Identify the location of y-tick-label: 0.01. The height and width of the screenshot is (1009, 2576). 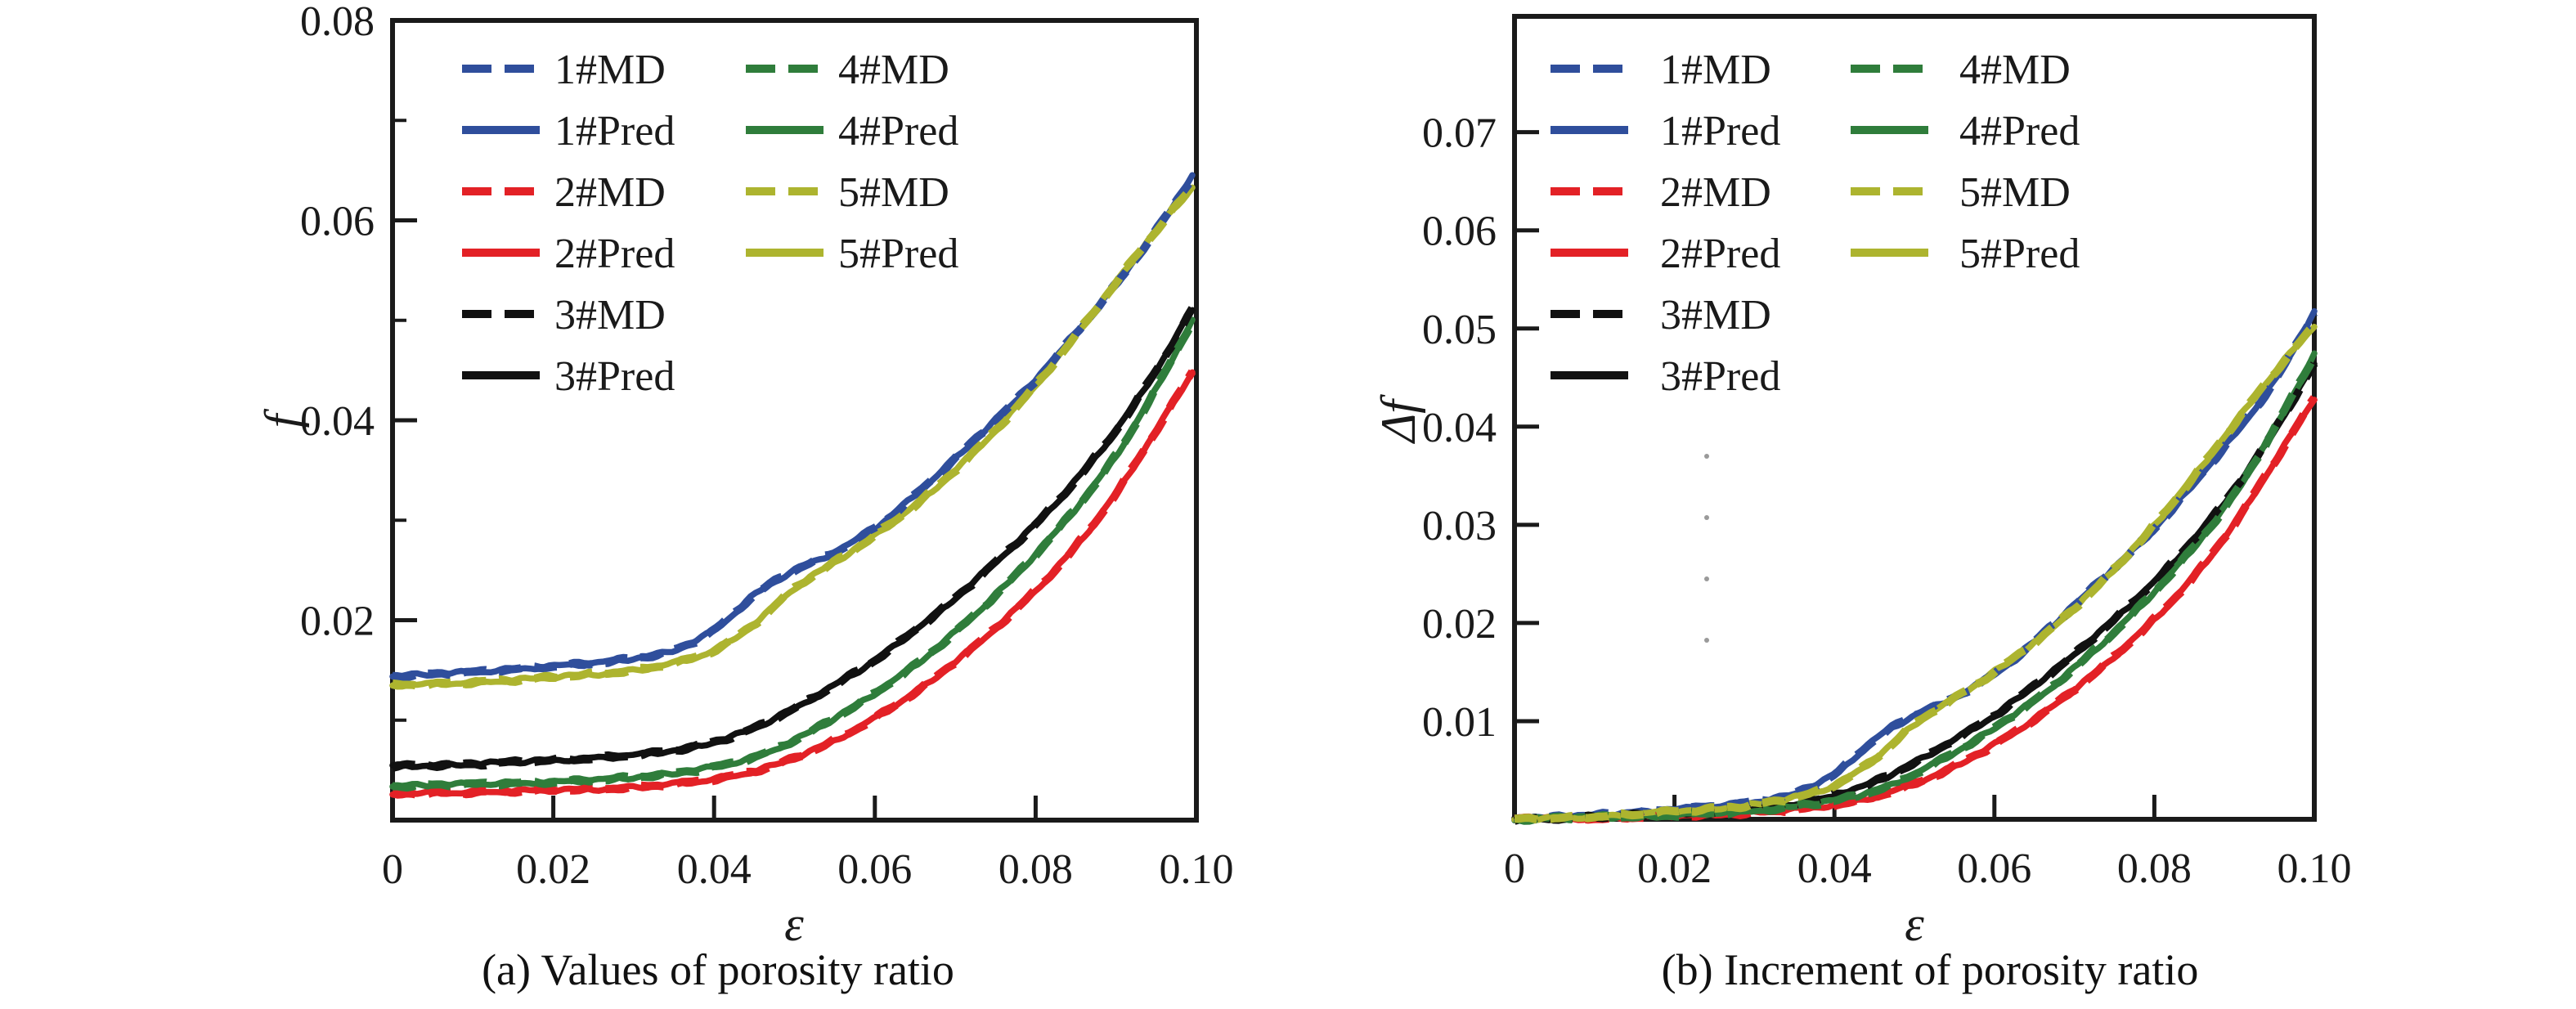
(1459, 722).